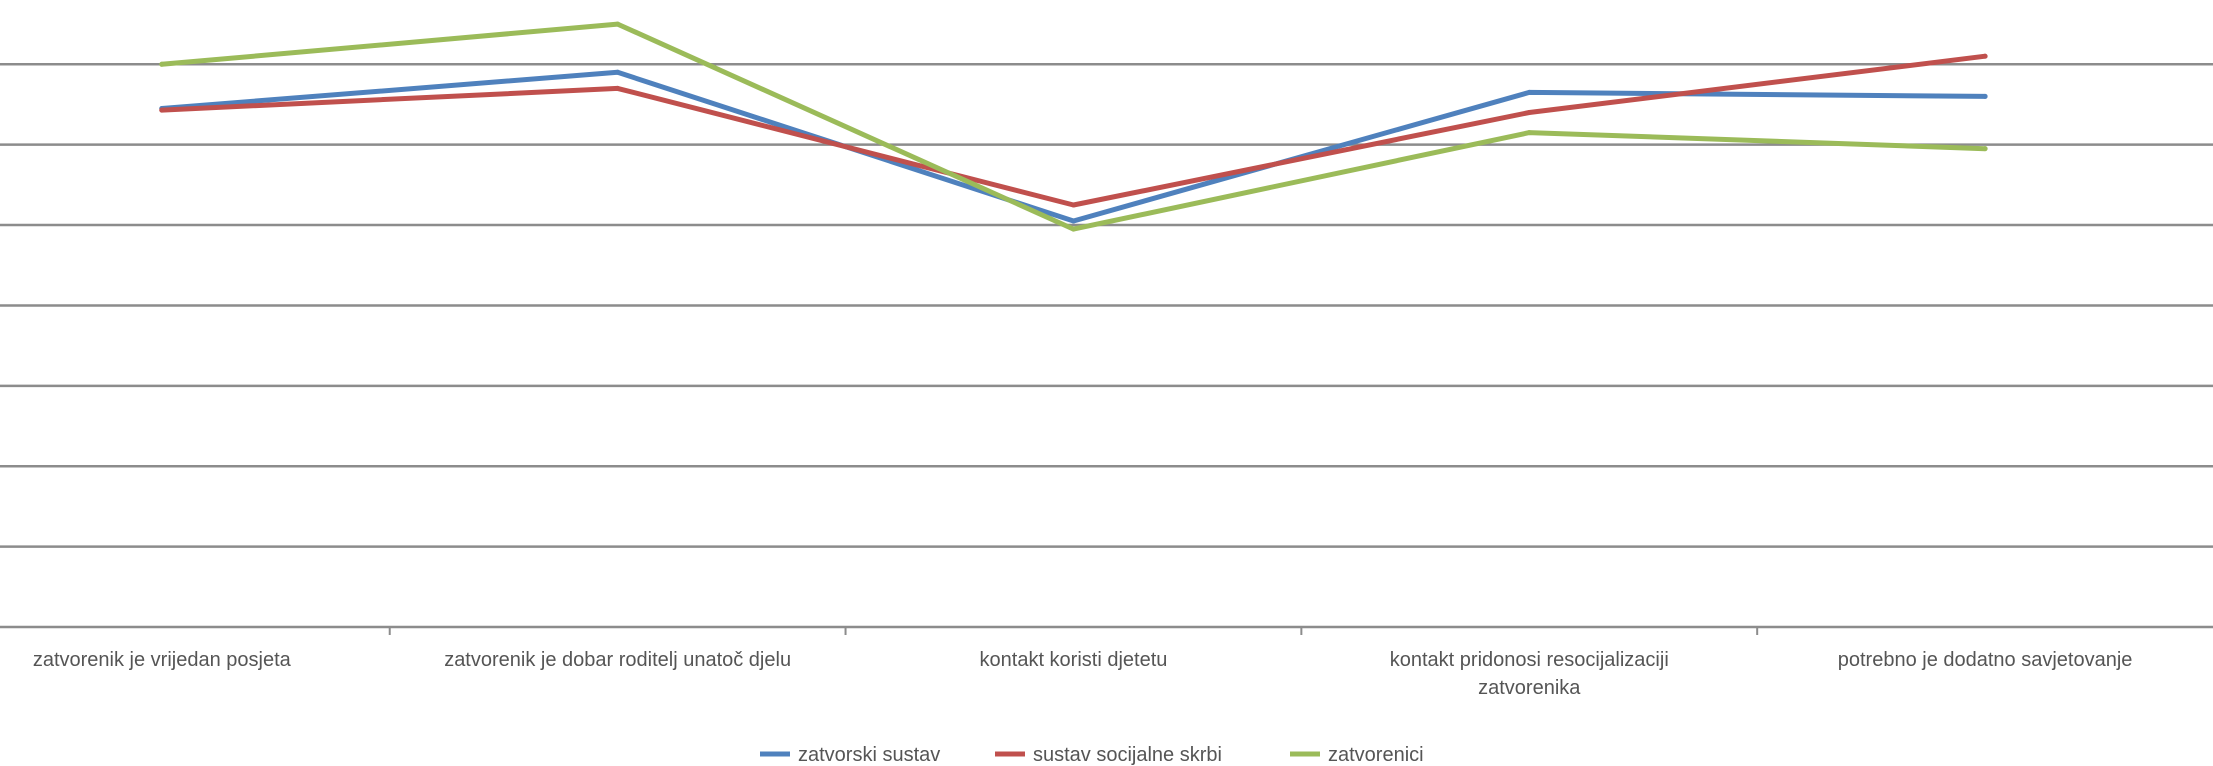 The height and width of the screenshot is (766, 2213). I want to click on x-tick-label: potrebno je dodatno savjetovanje, so click(1985, 660).